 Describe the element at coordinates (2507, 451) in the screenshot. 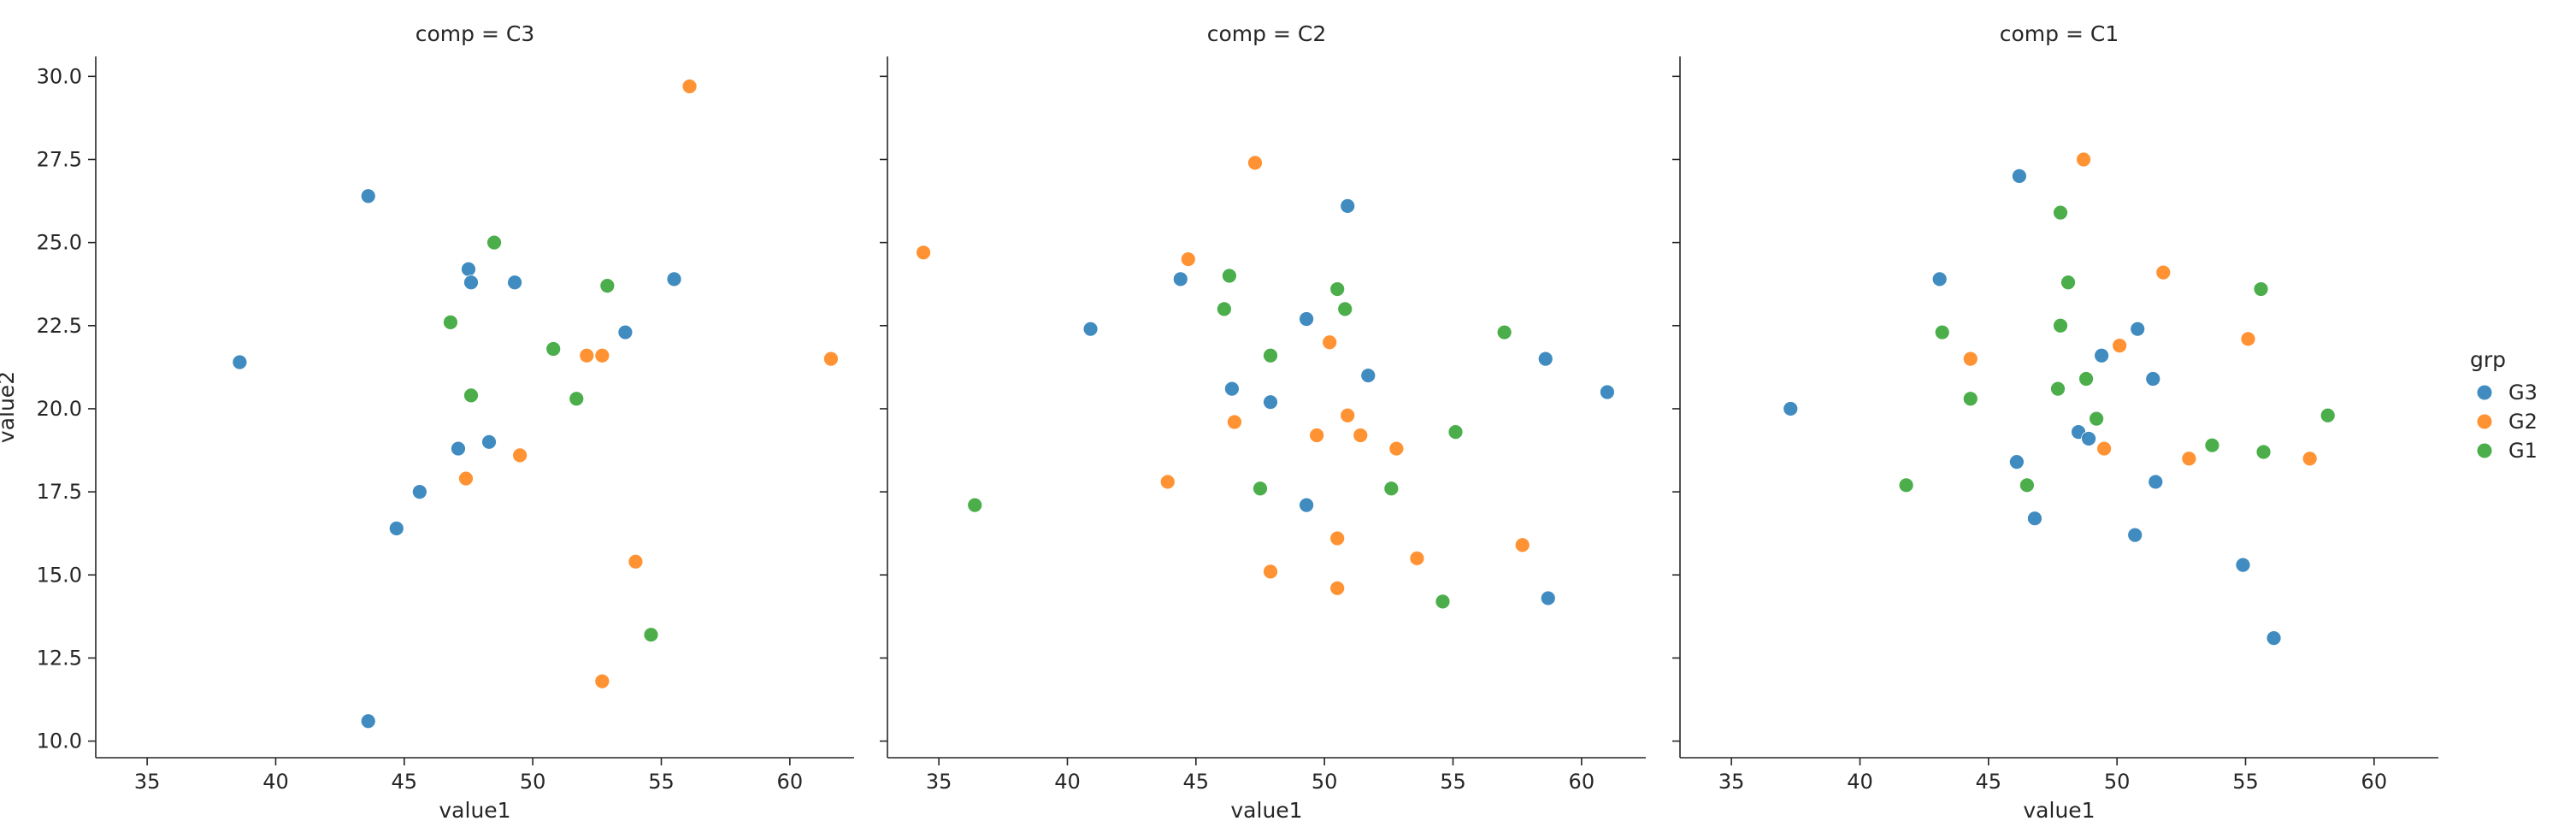

I see `legend-item-G1: G1` at that location.